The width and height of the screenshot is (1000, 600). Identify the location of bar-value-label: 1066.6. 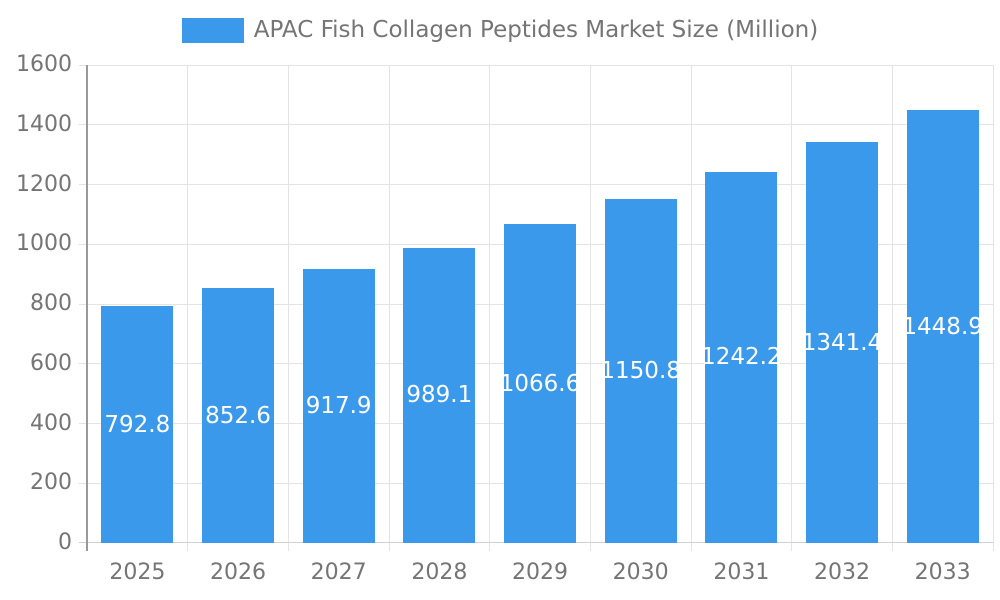
(540, 383).